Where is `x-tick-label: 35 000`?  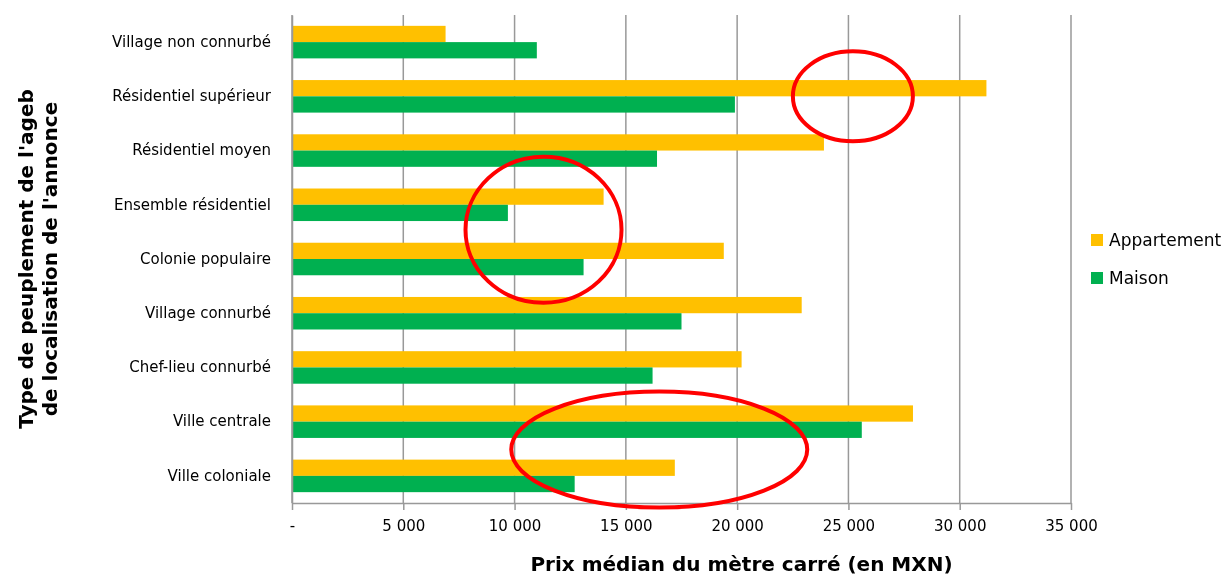 x-tick-label: 35 000 is located at coordinates (1071, 526).